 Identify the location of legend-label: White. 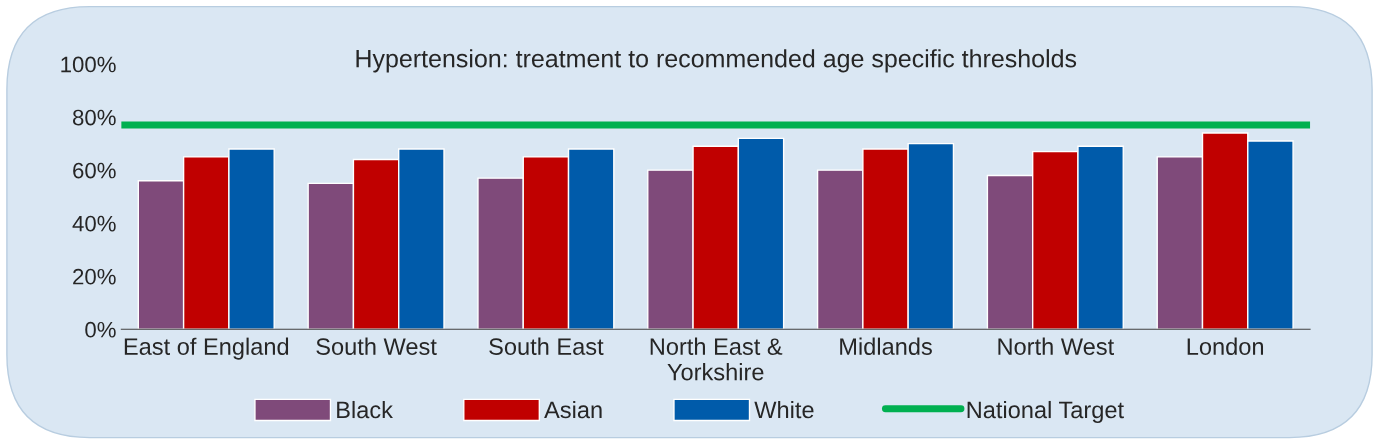
(784, 409).